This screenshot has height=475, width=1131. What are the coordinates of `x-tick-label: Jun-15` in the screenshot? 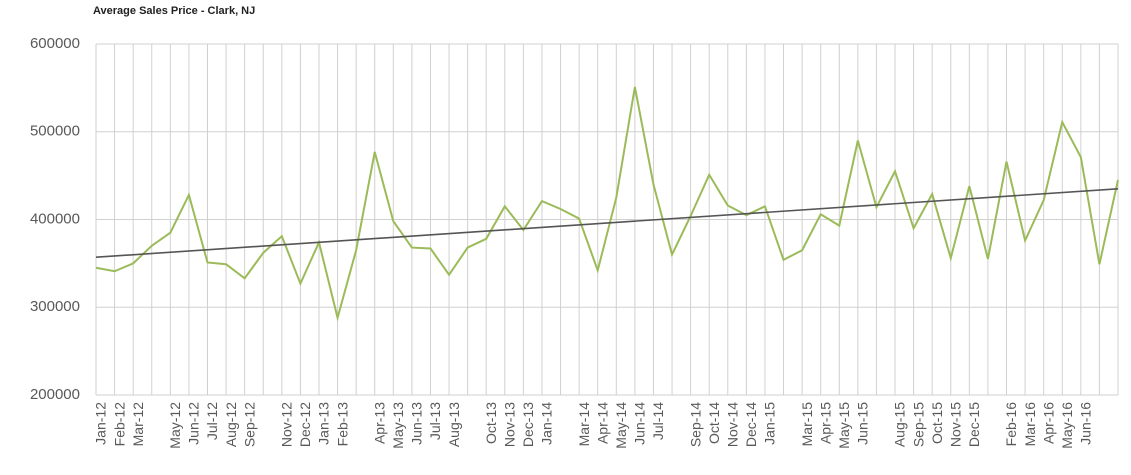 It's located at (863, 423).